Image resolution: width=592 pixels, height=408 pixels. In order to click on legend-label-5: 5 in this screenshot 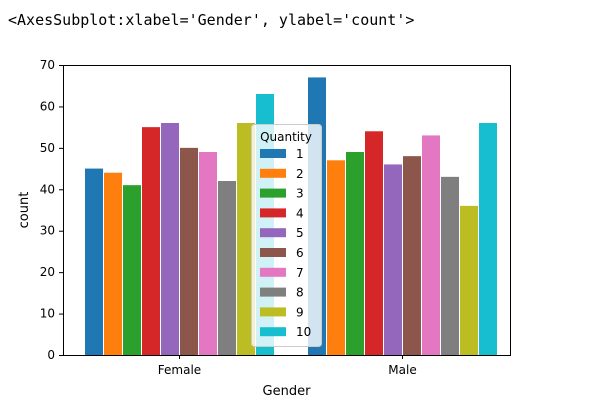, I will do `click(300, 233)`.